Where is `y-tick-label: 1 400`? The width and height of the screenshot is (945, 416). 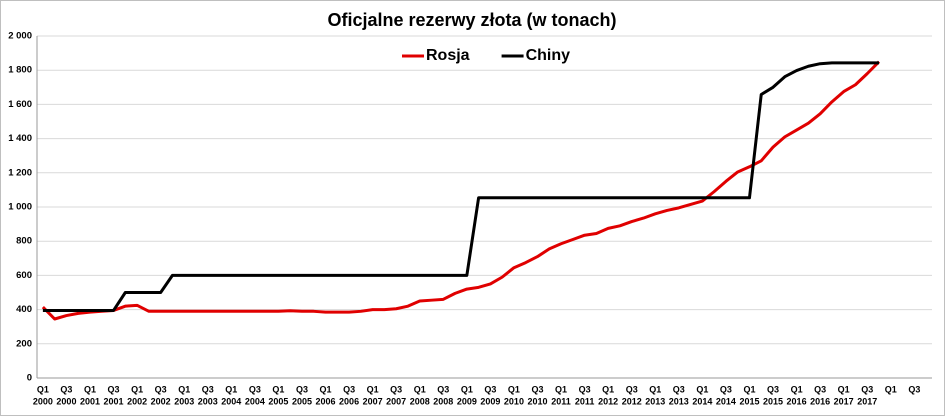
y-tick-label: 1 400 is located at coordinates (20, 138).